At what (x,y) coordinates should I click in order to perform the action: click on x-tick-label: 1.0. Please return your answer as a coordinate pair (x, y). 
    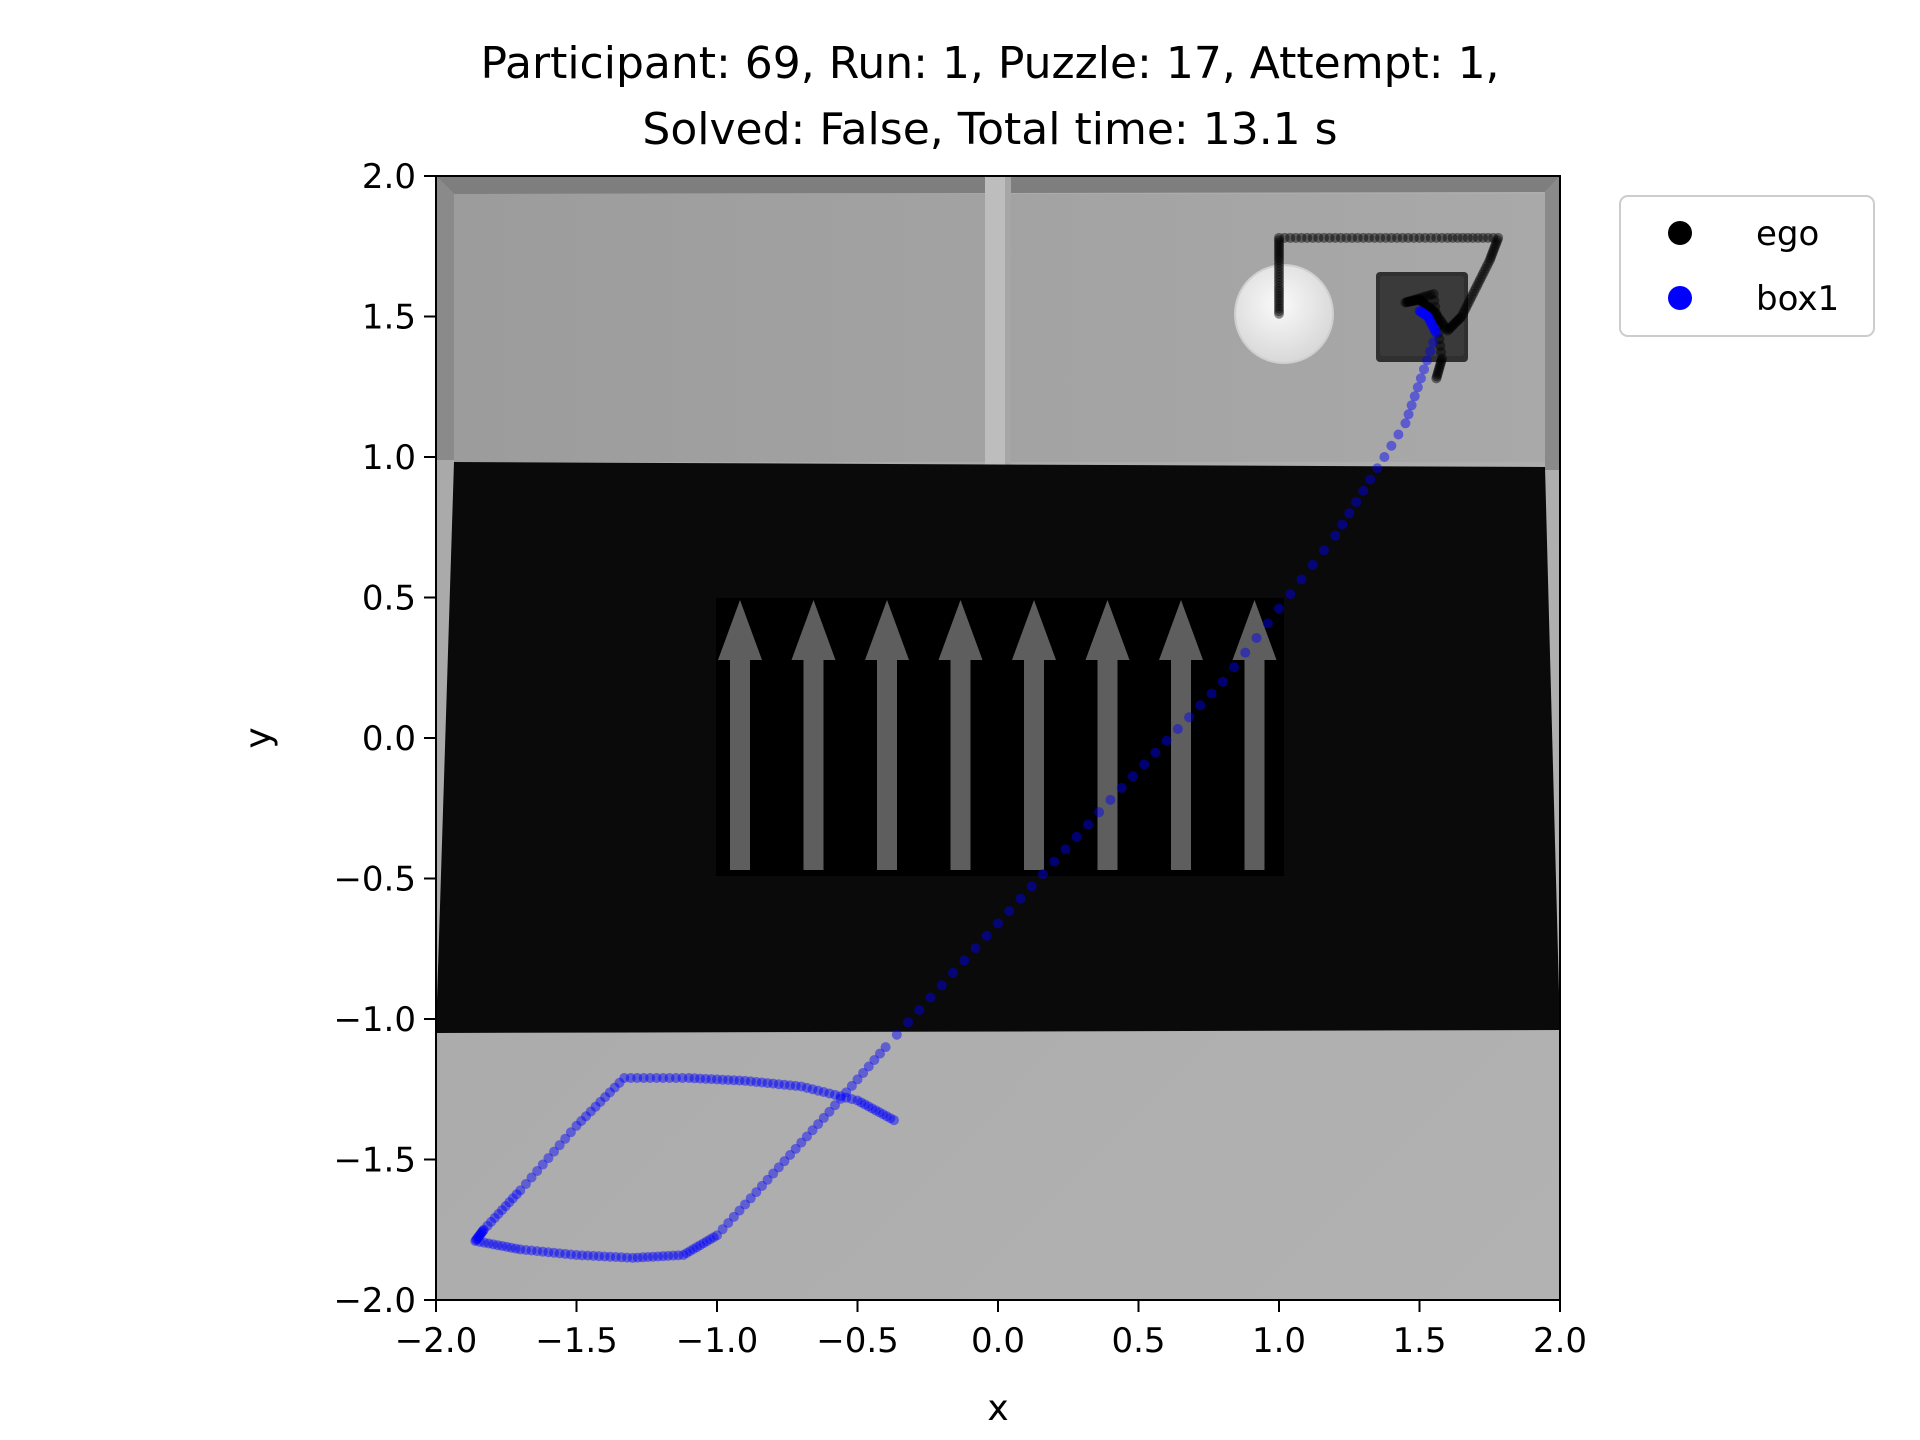
    Looking at the image, I should click on (1279, 1341).